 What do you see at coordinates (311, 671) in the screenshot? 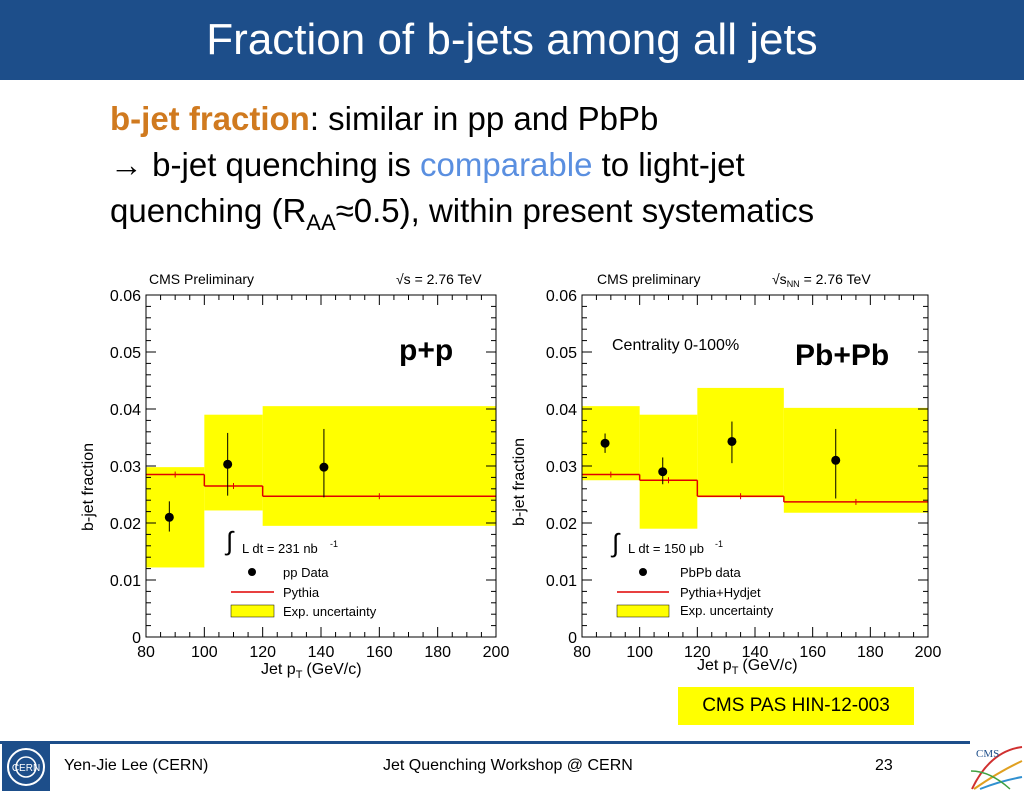
I see `pp-xlabel: Jet pT (GeV/c)` at bounding box center [311, 671].